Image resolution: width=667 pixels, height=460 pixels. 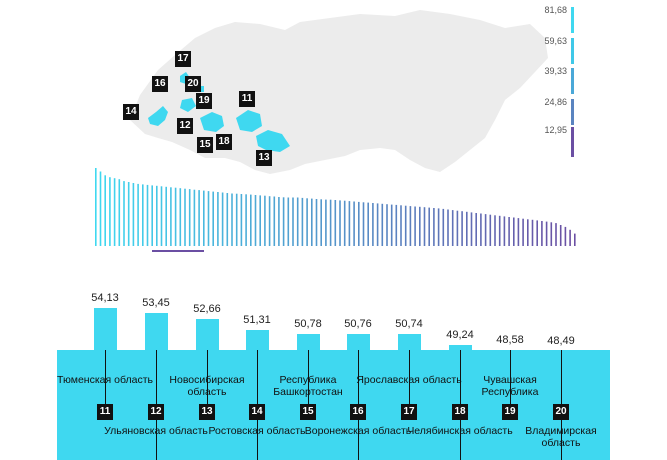 I want to click on map-rank-badge: 13, so click(x=264, y=158).